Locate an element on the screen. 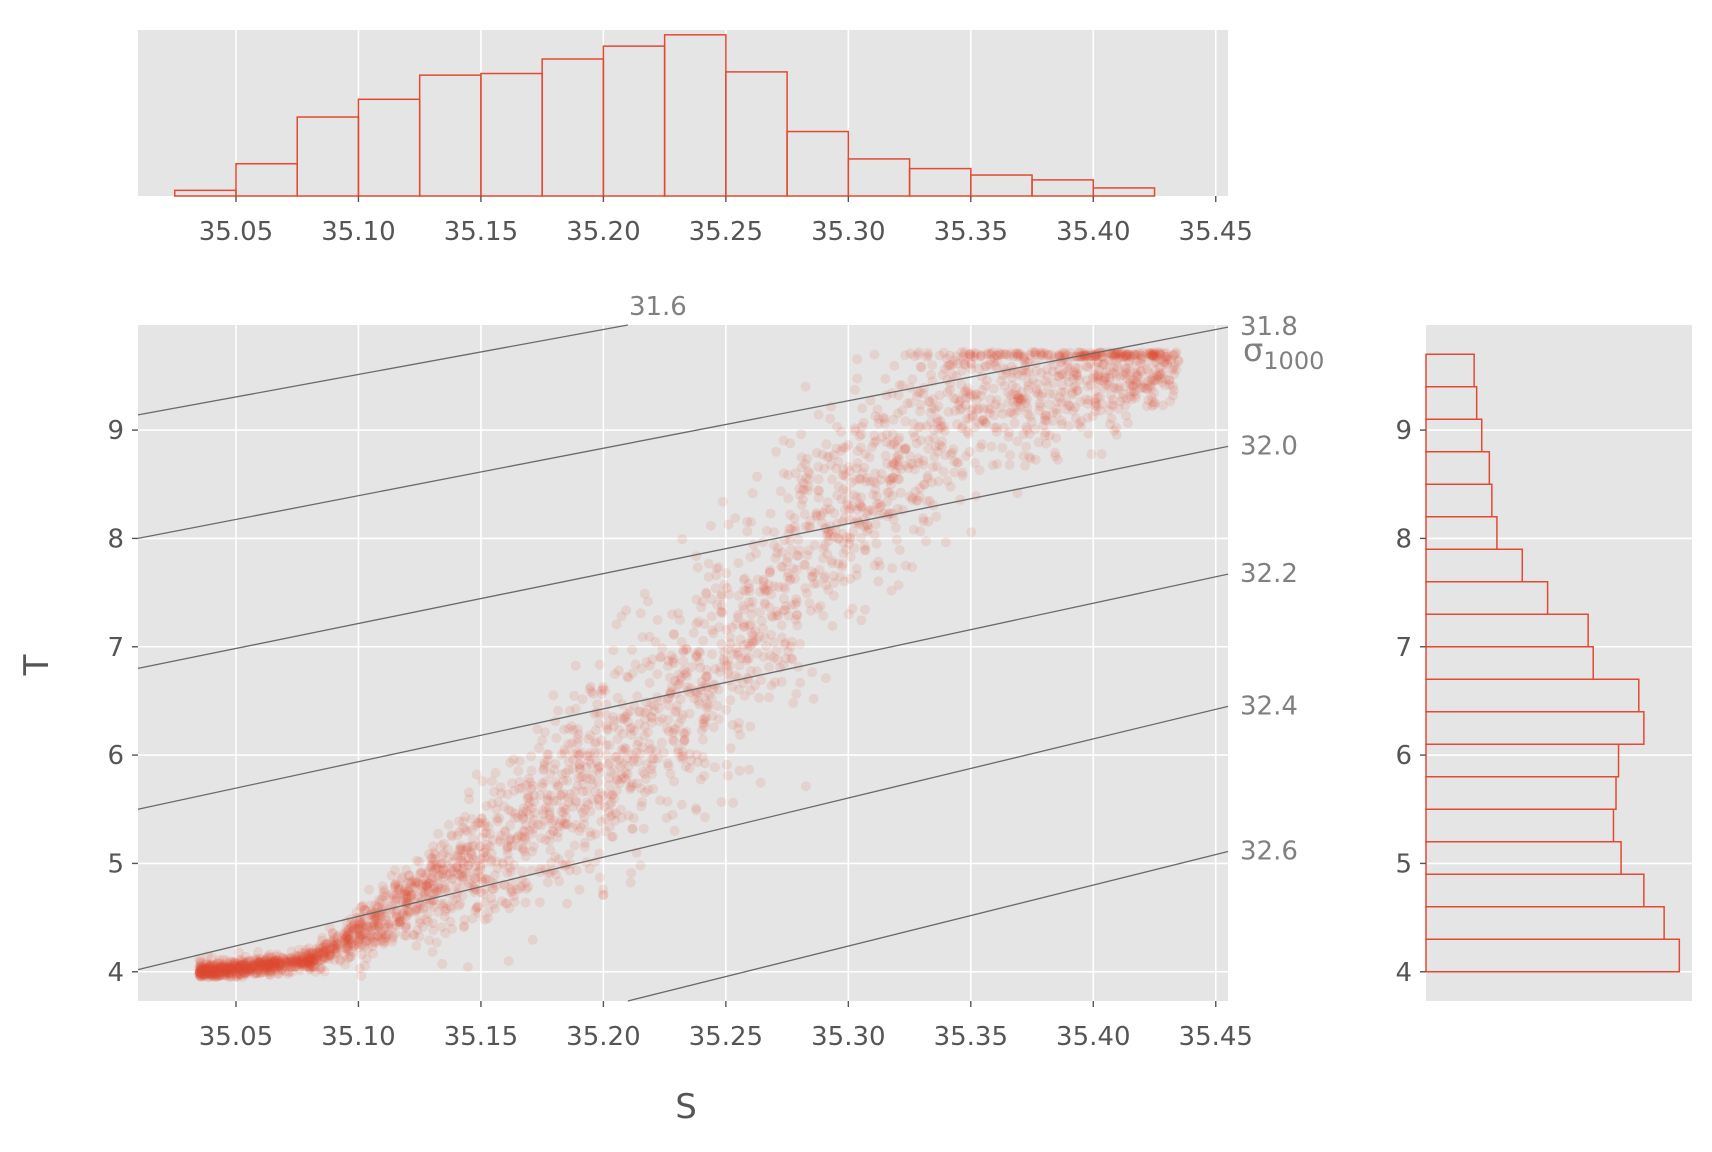 Image resolution: width=1712 pixels, height=1152 pixels. isopycnal-line is located at coordinates (683, 557).